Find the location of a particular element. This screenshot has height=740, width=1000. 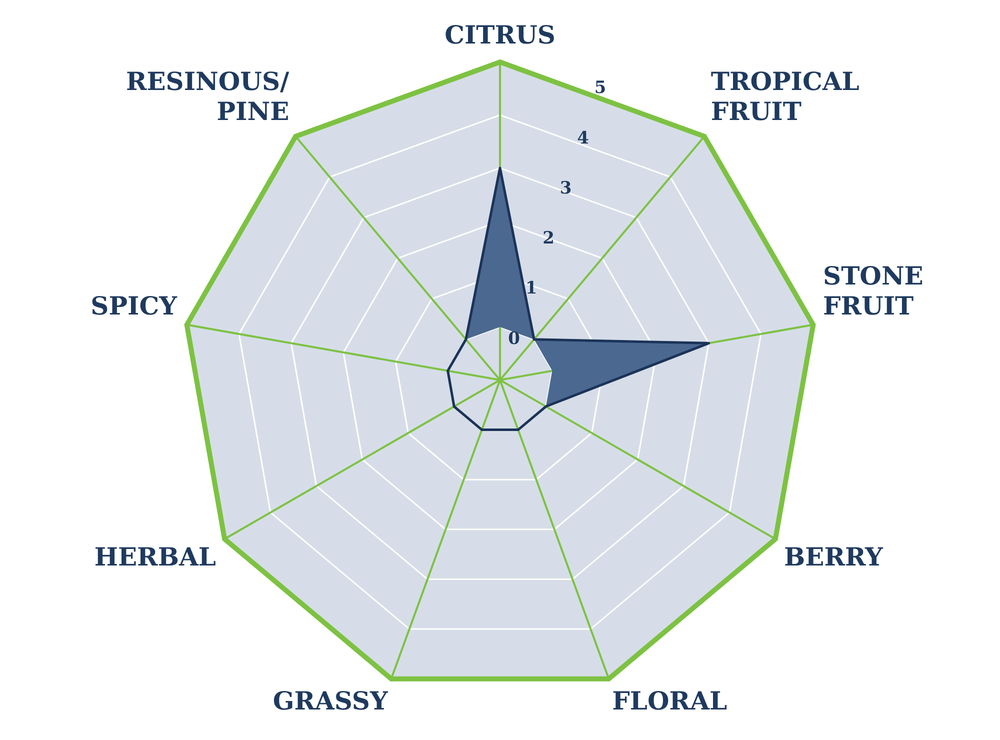

y-tick-label: 4 is located at coordinates (583, 138).